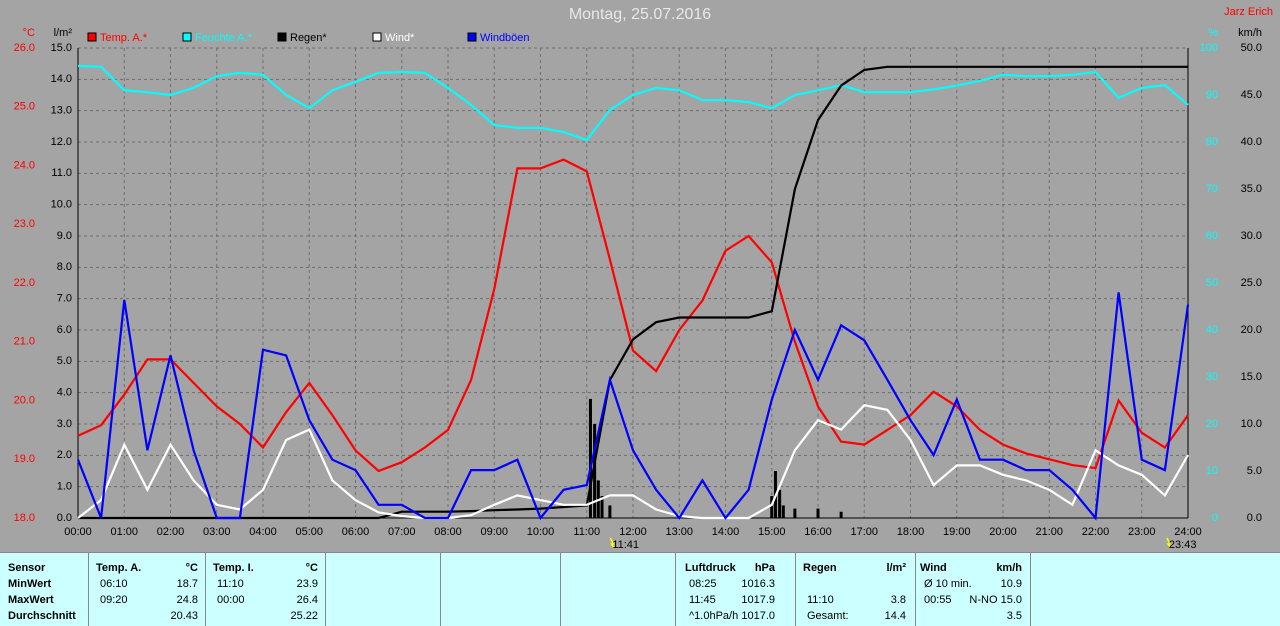 The height and width of the screenshot is (626, 1280). I want to click on x-tick-label: 02:00, so click(171, 532).